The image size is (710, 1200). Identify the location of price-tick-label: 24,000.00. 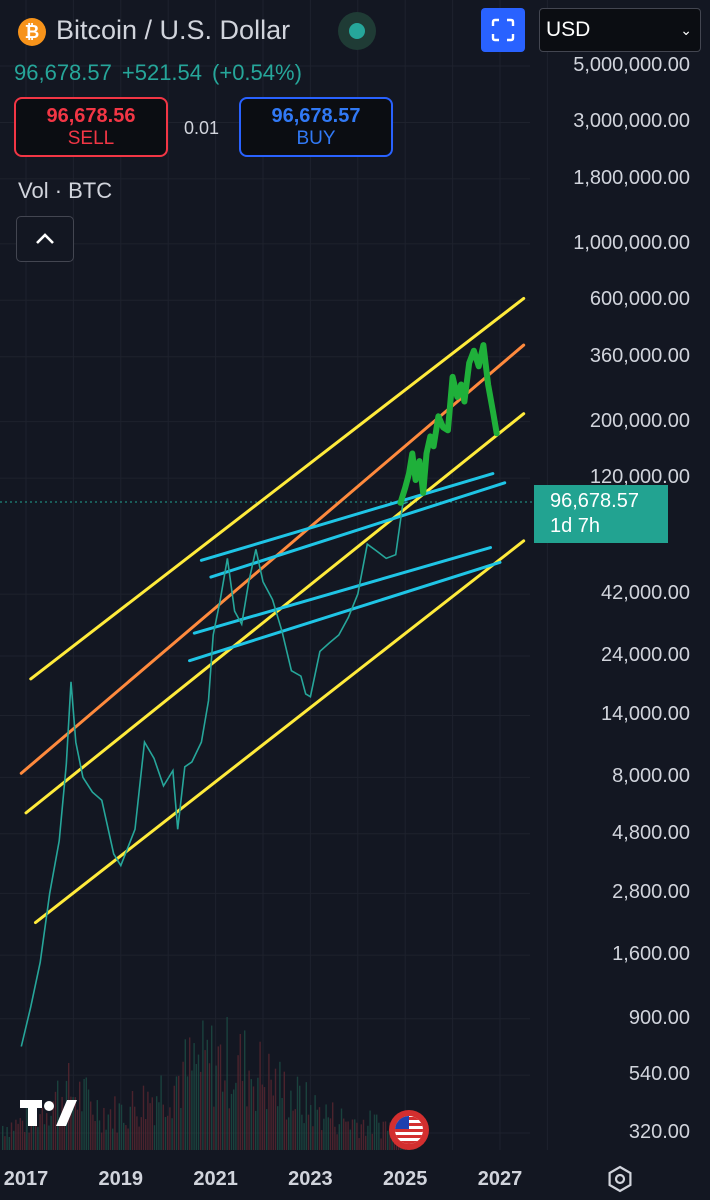
(645, 654).